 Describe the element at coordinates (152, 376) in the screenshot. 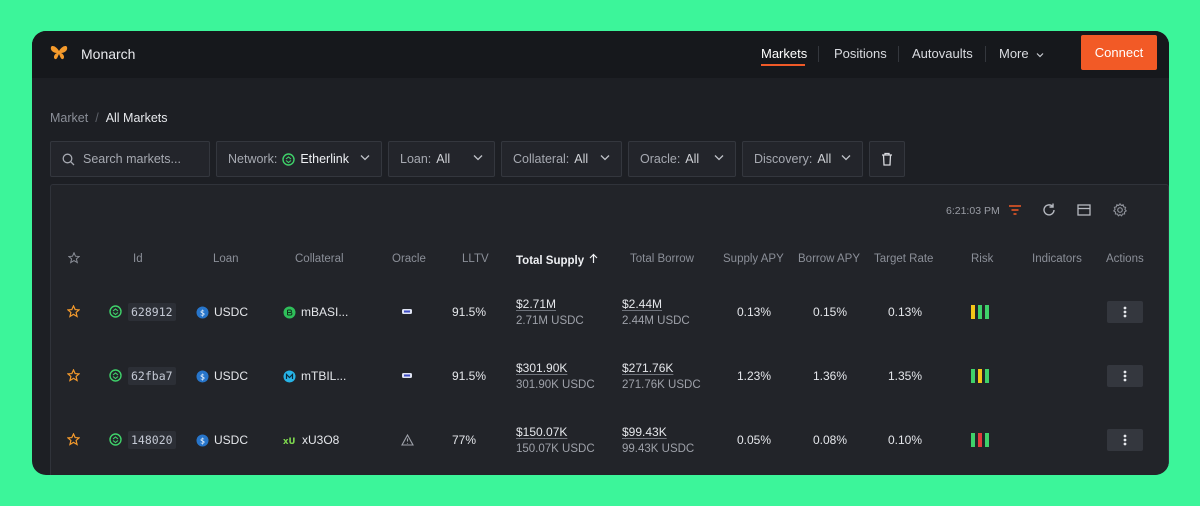

I see `market-id: 62fba7` at that location.